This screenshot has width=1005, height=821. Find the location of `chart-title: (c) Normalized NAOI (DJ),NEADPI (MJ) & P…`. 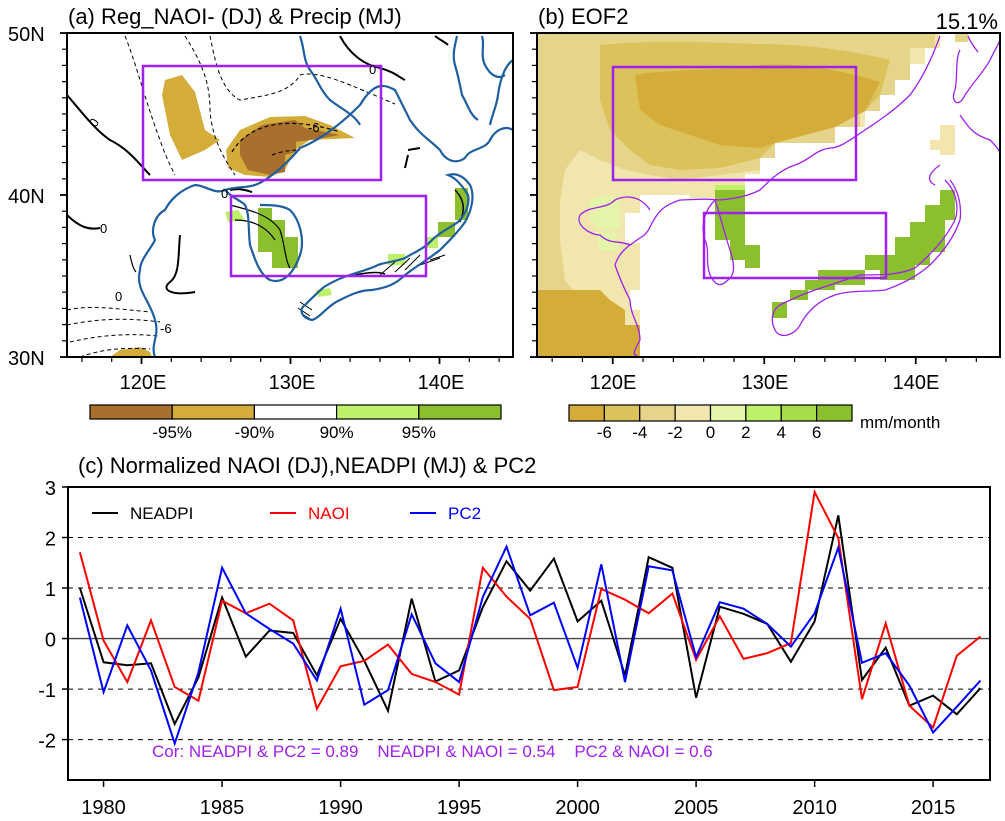

chart-title: (c) Normalized NAOI (DJ),NEADPI (MJ) & P… is located at coordinates (307, 465).